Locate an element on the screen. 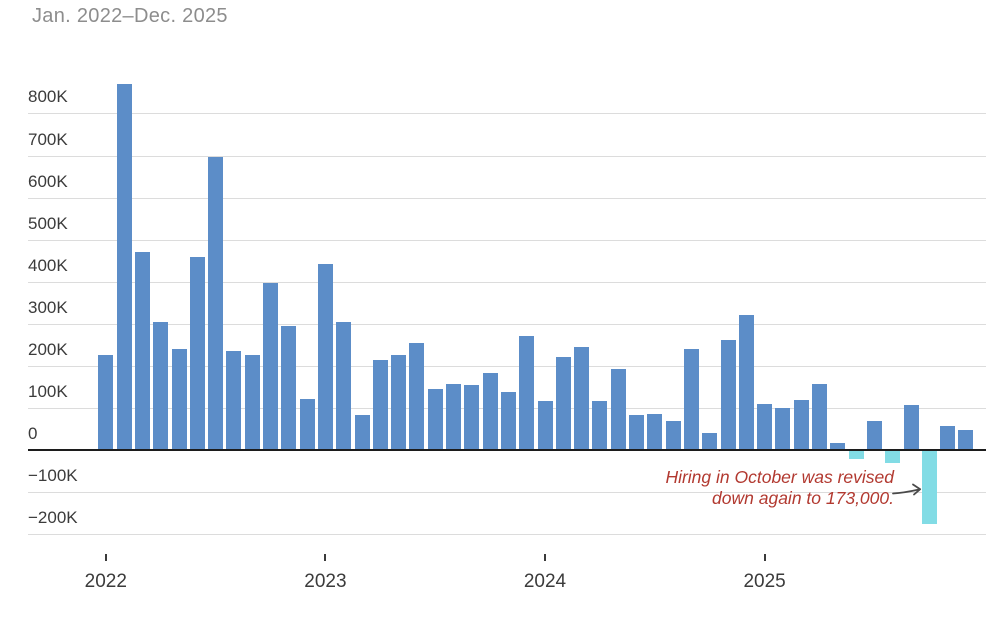  bar-feb-2022 is located at coordinates (124, 267).